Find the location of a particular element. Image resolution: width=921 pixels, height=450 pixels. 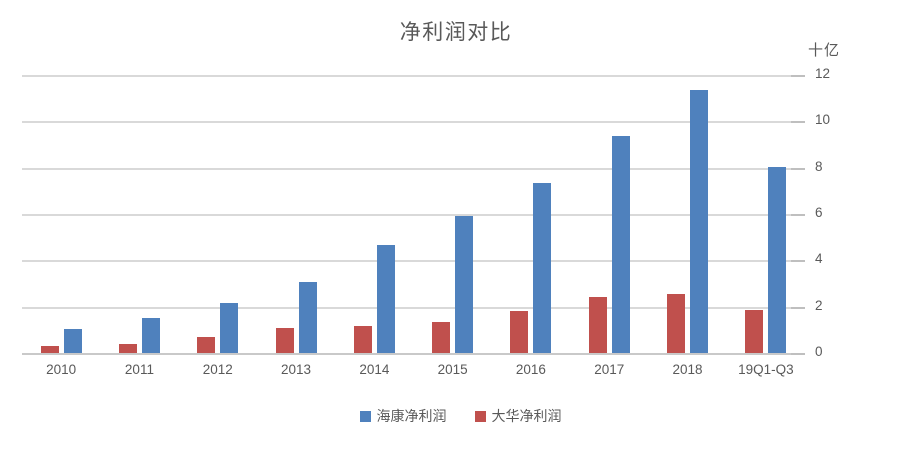

bar-dahua-2014 is located at coordinates (362, 339).